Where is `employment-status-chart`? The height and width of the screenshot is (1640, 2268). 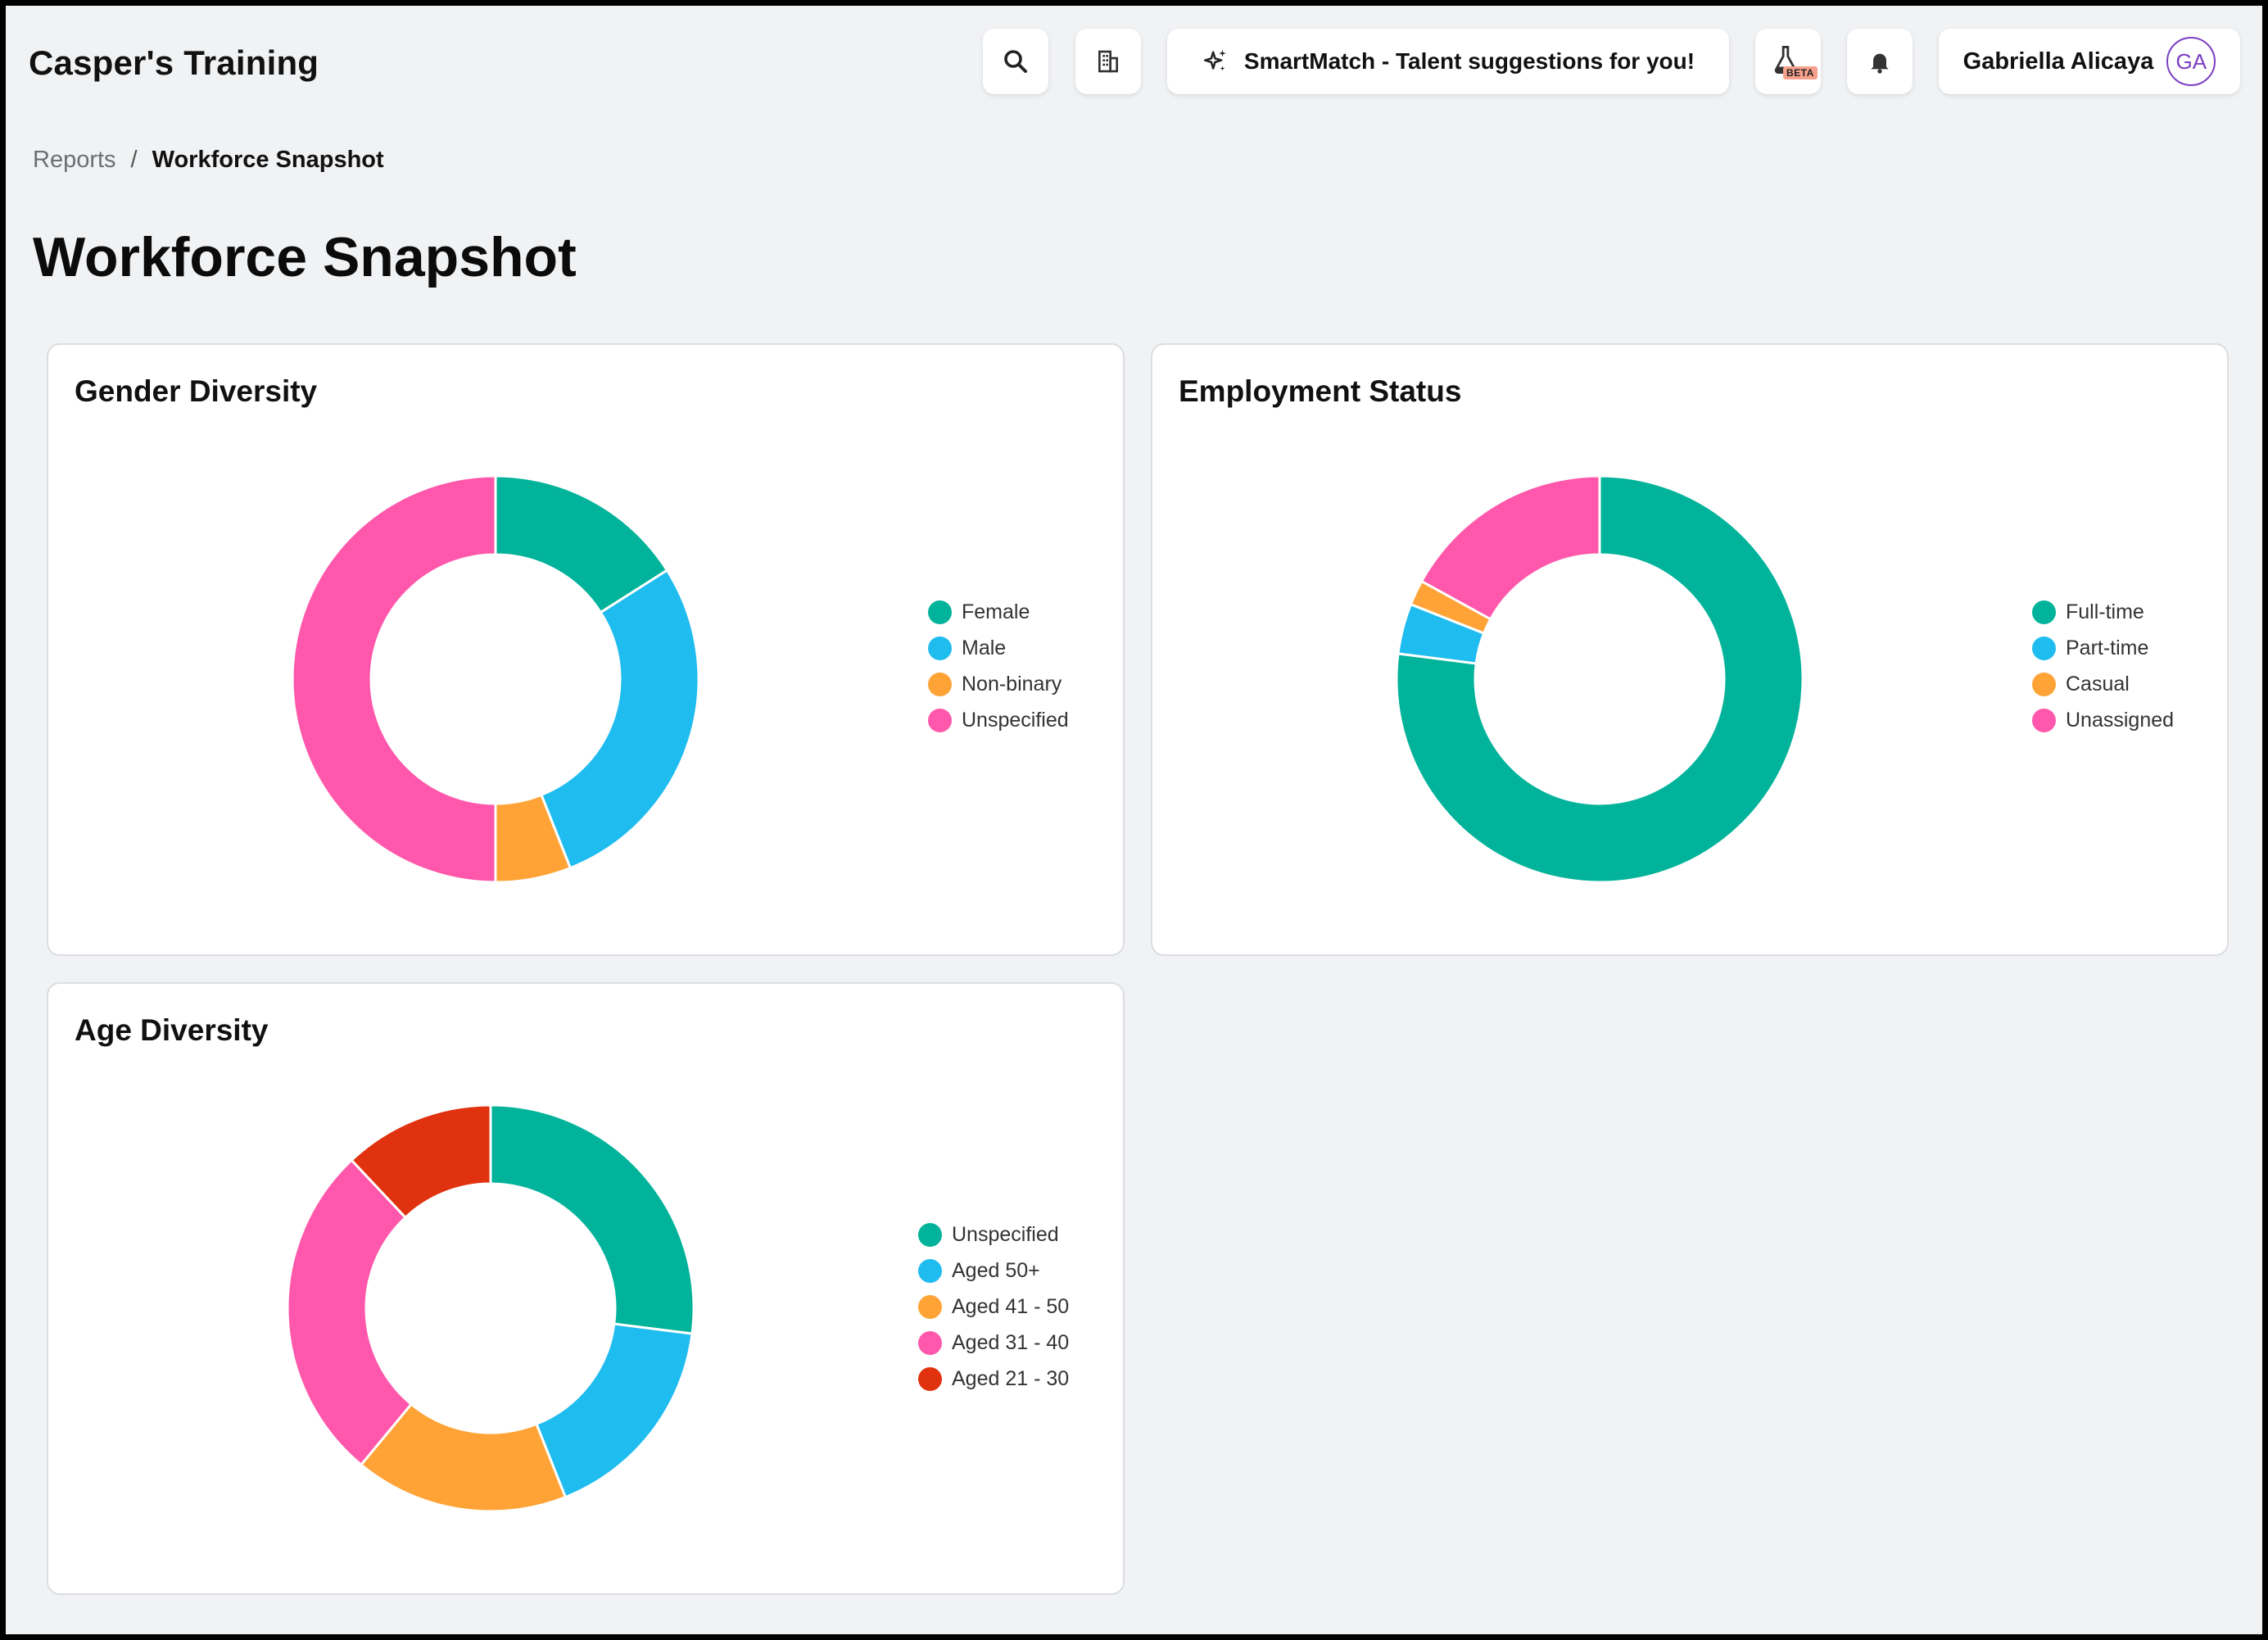 employment-status-chart is located at coordinates (1599, 679).